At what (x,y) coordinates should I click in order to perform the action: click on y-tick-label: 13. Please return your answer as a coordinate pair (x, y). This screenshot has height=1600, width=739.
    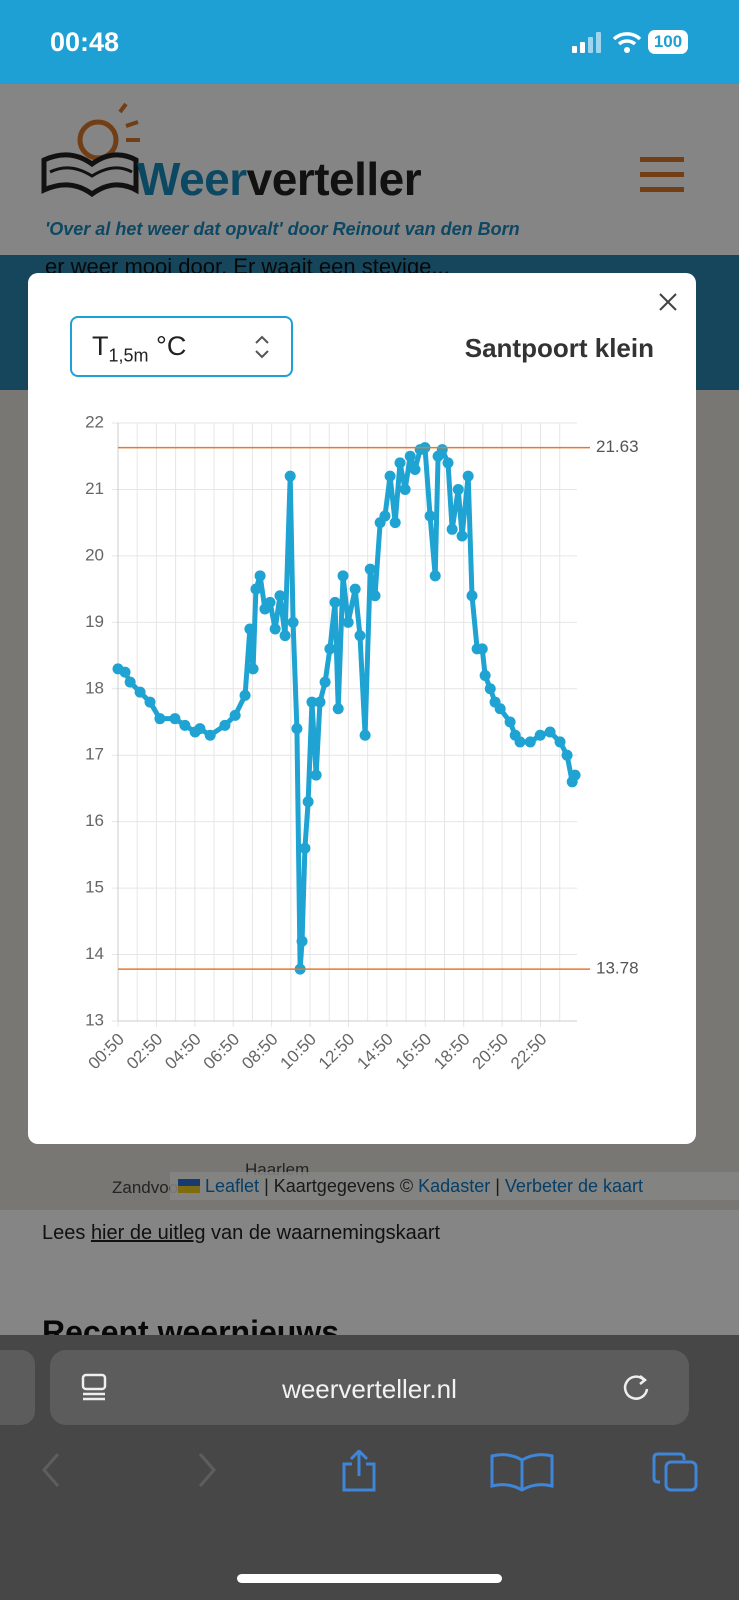
    Looking at the image, I should click on (94, 1019).